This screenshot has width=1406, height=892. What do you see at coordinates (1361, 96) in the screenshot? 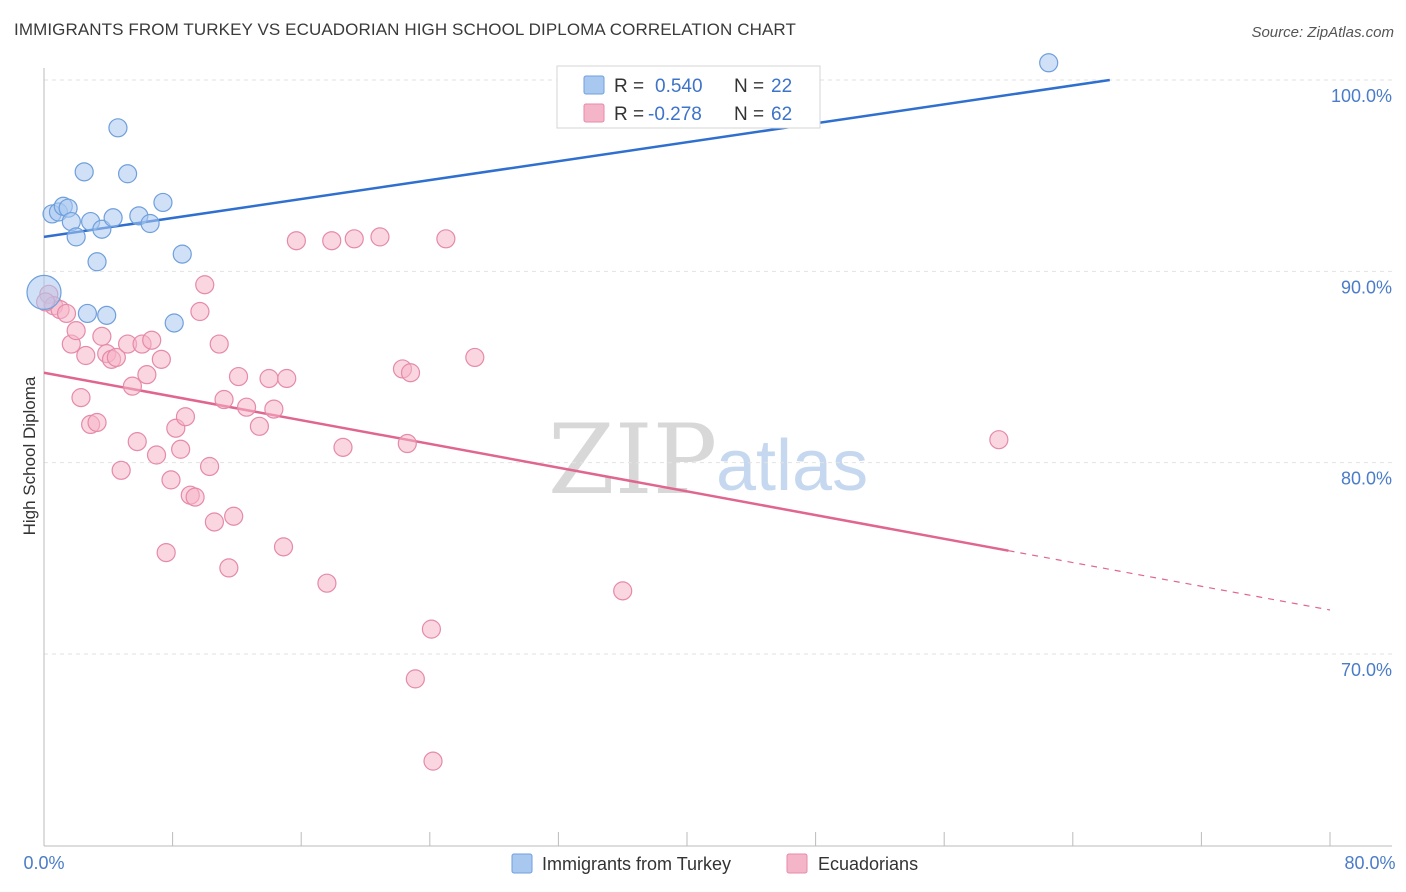
I see `y-tick-label: 100.0%` at bounding box center [1361, 96].